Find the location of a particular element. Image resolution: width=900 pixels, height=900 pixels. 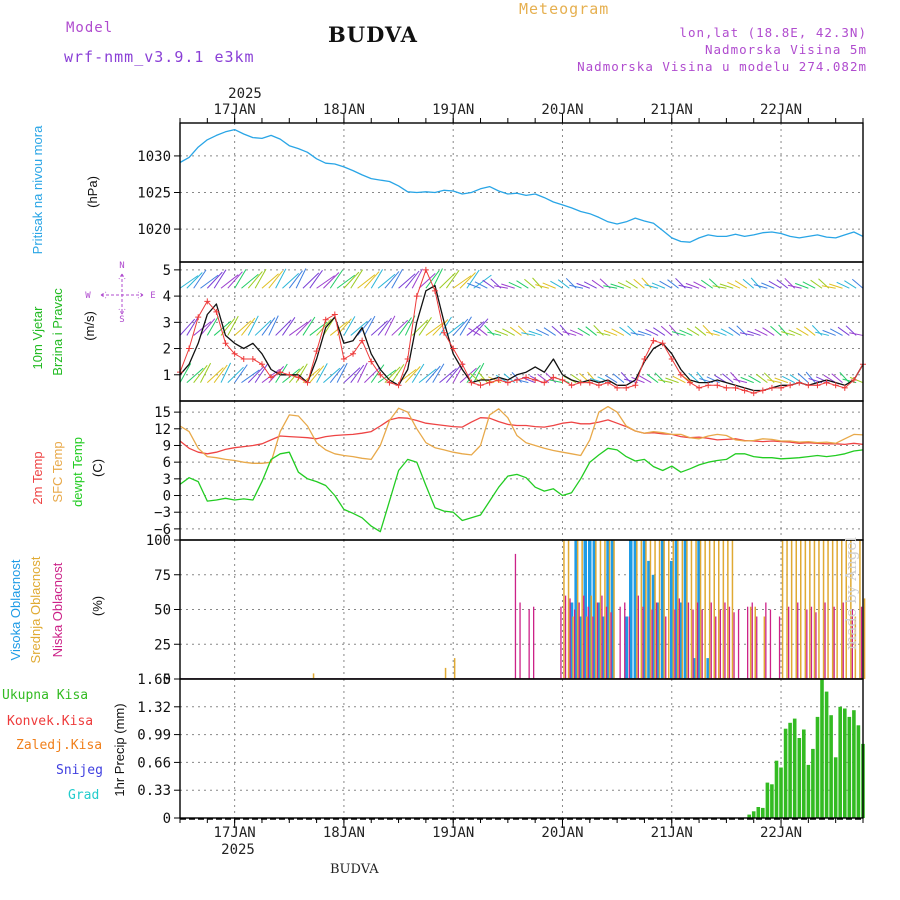

y-tick-label: 4 is located at coordinates (167, 297).